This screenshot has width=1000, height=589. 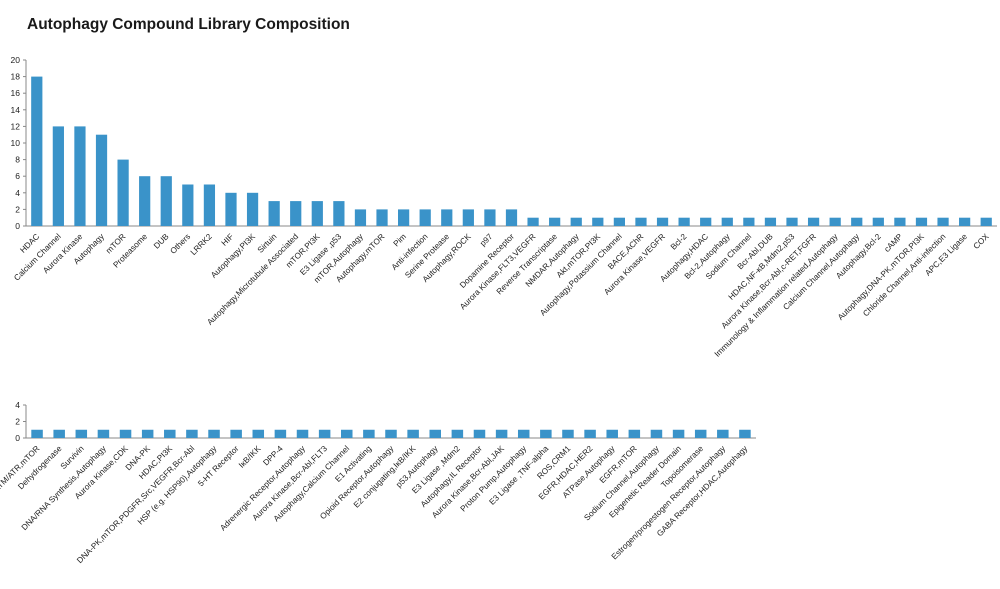 I want to click on y-tick-label: 8, so click(x=17, y=160).